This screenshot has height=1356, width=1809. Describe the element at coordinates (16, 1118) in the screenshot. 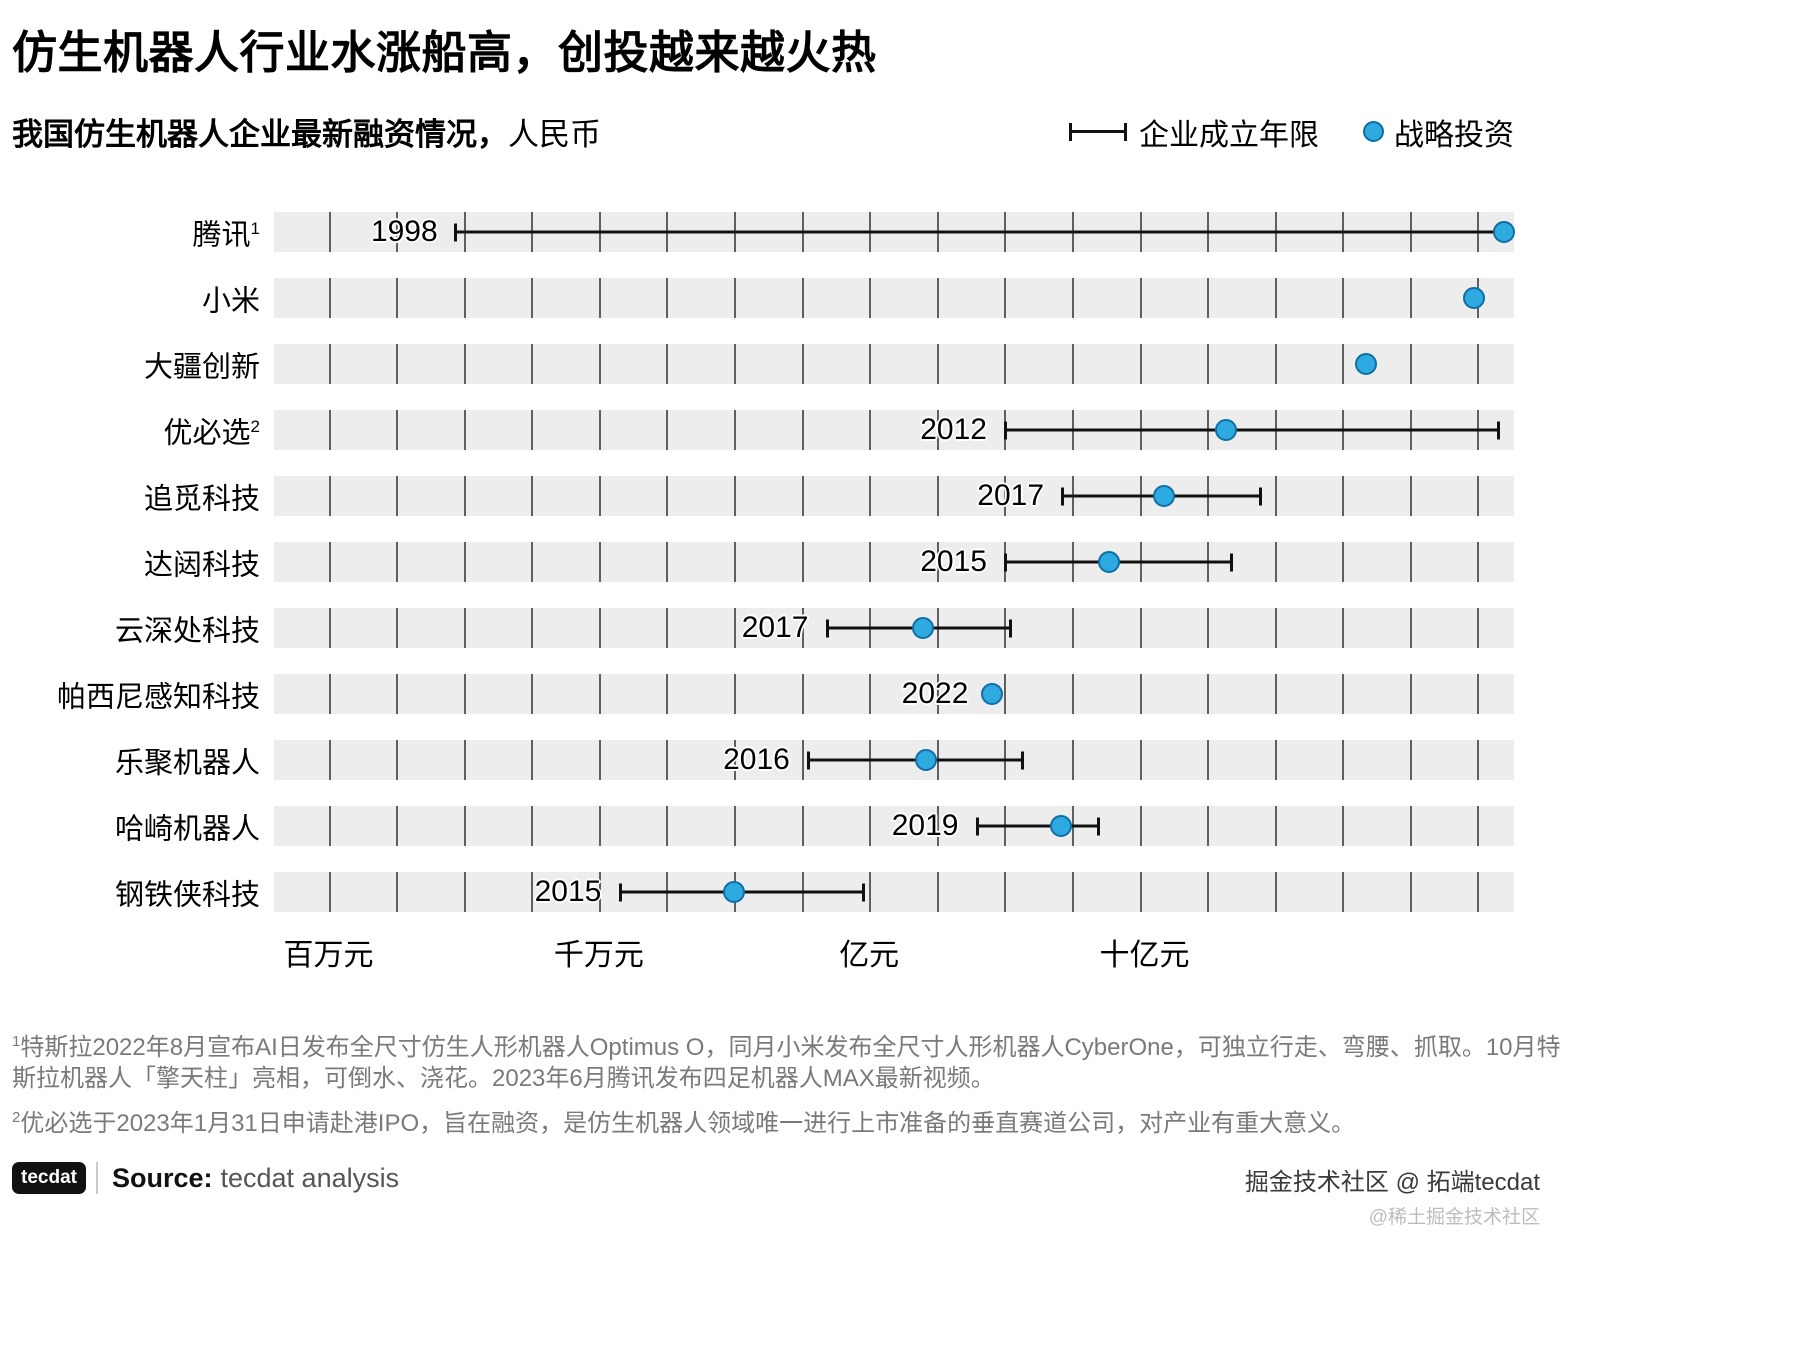

I see `footnote-2-marker: 2` at that location.